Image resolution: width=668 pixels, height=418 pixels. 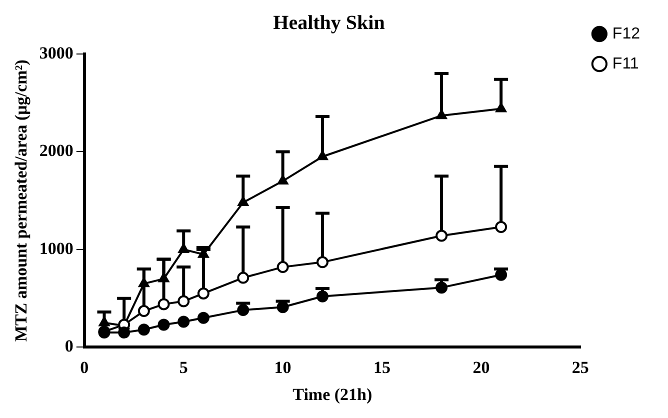 I want to click on x-tick-label: 0, so click(x=84, y=367).